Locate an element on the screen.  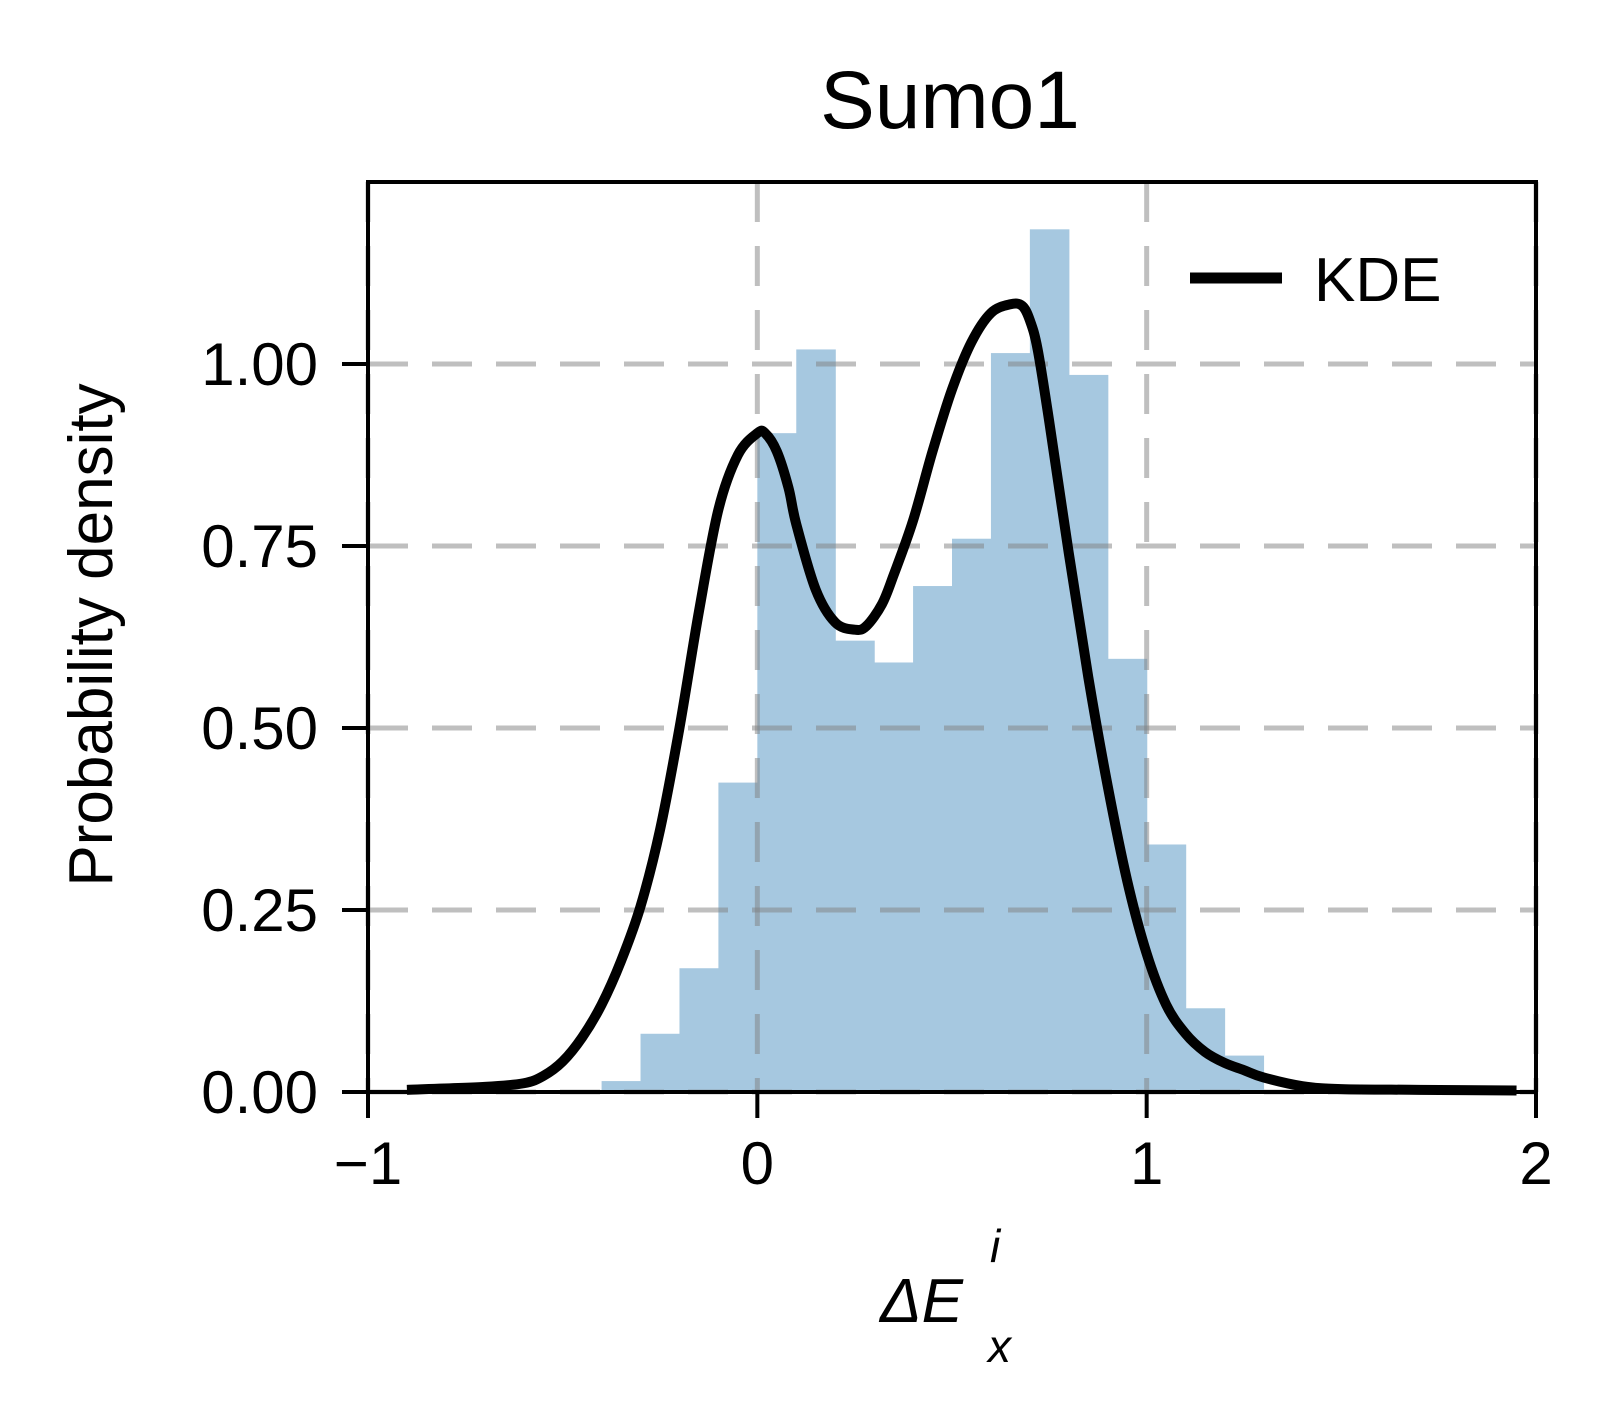
x-tick-label: 1 is located at coordinates (1146, 1163).